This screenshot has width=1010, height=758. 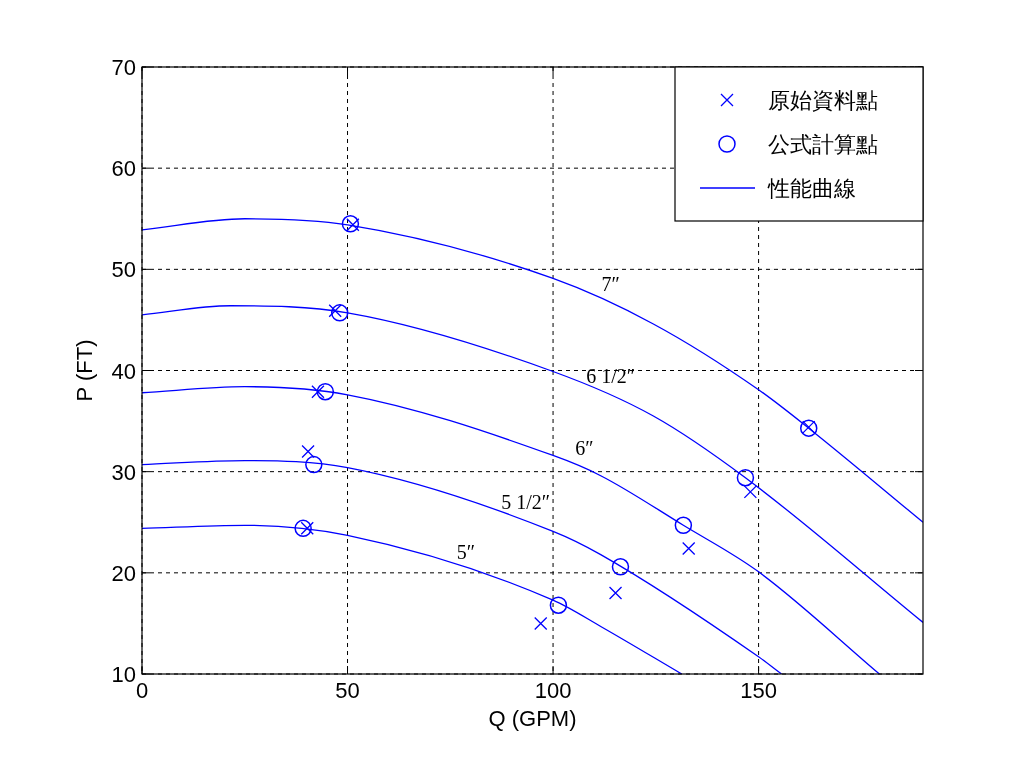 What do you see at coordinates (123, 573) in the screenshot?
I see `y-tick-label: 20` at bounding box center [123, 573].